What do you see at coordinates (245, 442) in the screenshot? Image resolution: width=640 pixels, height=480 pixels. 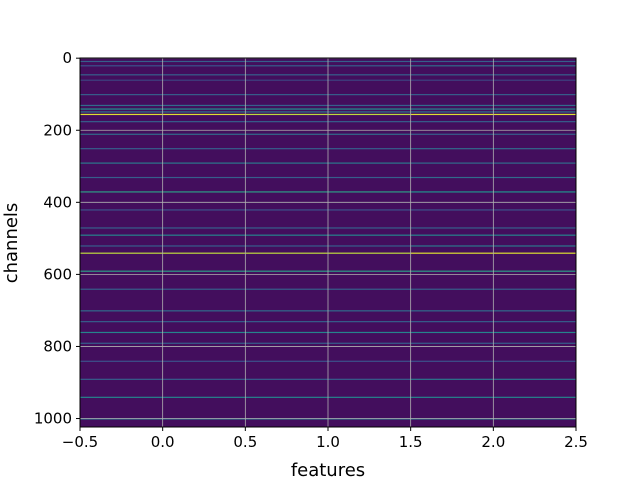 I see `x-tick-label: 0.5` at bounding box center [245, 442].